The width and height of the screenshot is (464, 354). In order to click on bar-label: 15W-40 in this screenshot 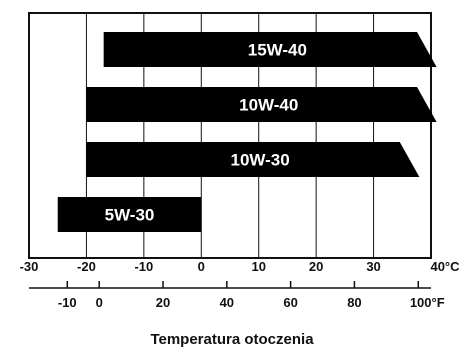, I will do `click(277, 50)`.